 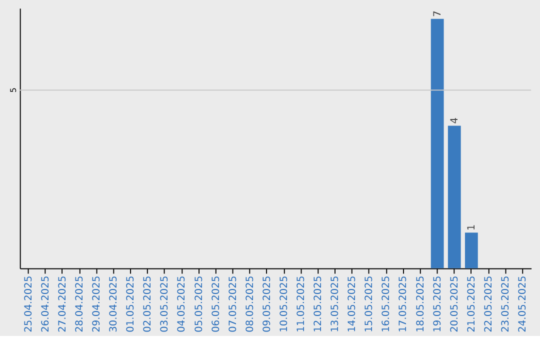 I want to click on x-tick-label: 10.05.2025, so click(x=284, y=304).